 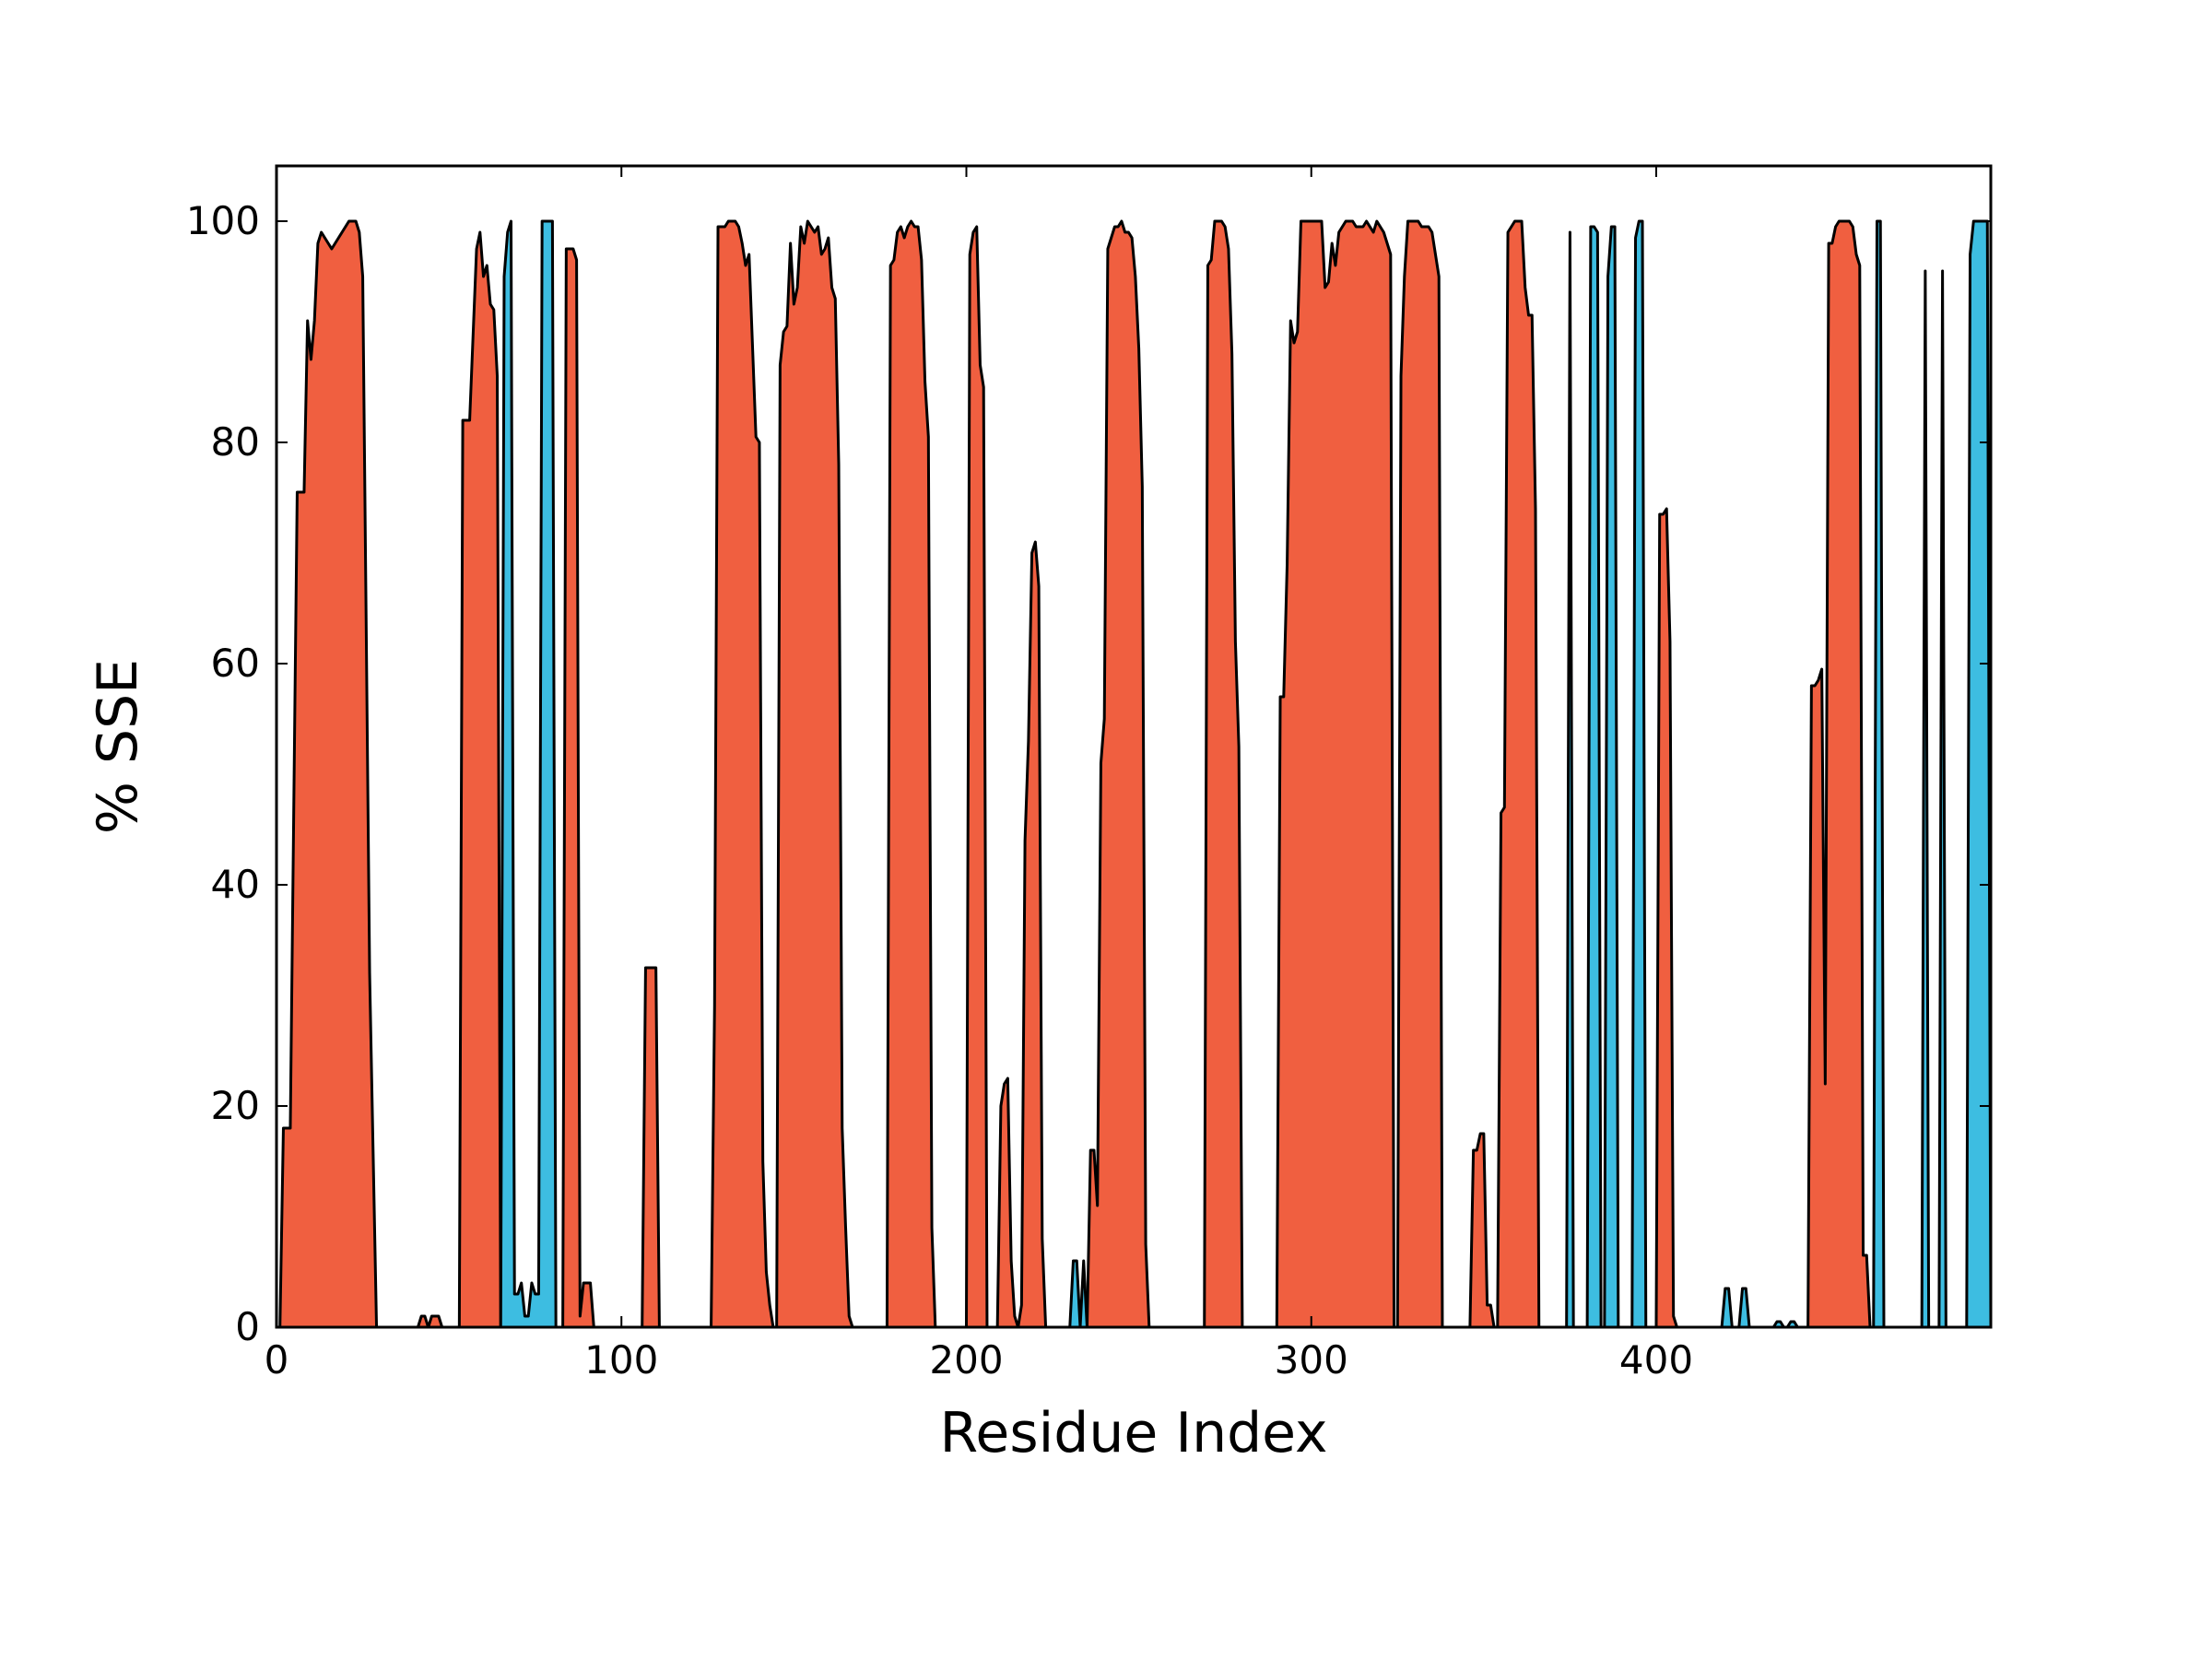 What do you see at coordinates (235, 663) in the screenshot?
I see `y-tick-label-60: 60` at bounding box center [235, 663].